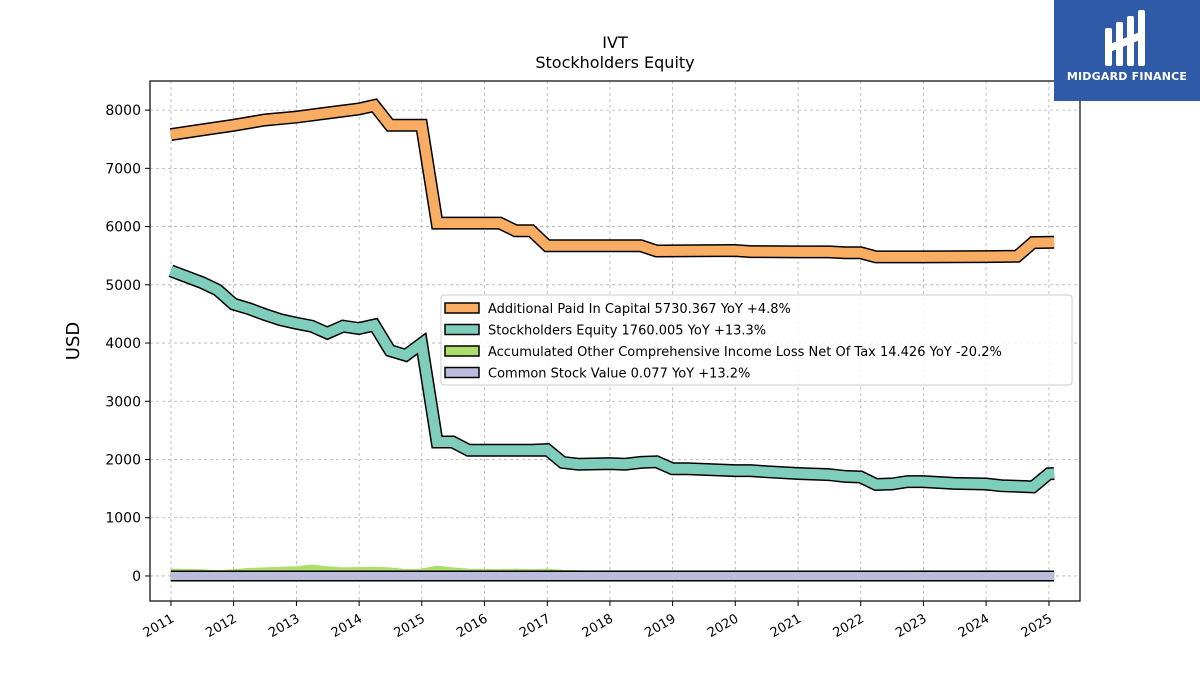  I want to click on x-tick-label: 2022, so click(849, 626).